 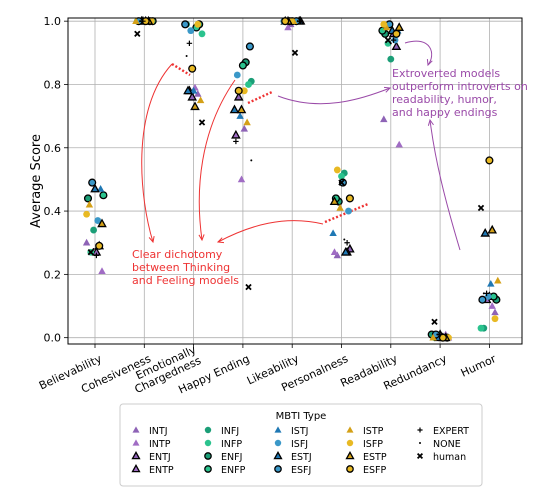 I want to click on legend-marker-intj, so click(x=136, y=429).